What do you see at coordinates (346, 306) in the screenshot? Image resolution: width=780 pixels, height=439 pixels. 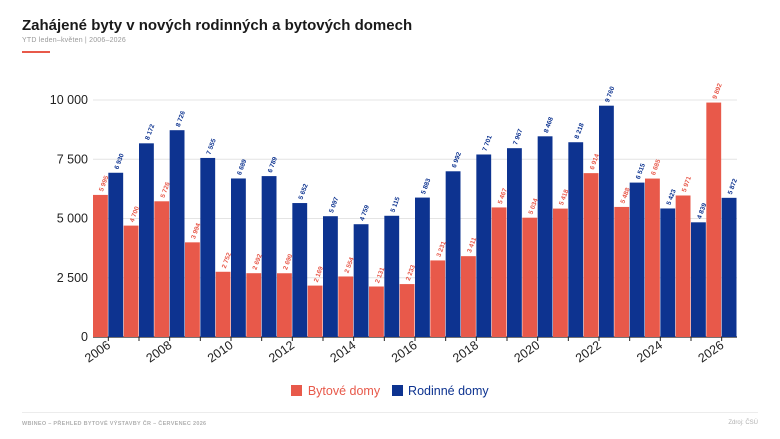 I see `bar-bytove-domy-2014` at bounding box center [346, 306].